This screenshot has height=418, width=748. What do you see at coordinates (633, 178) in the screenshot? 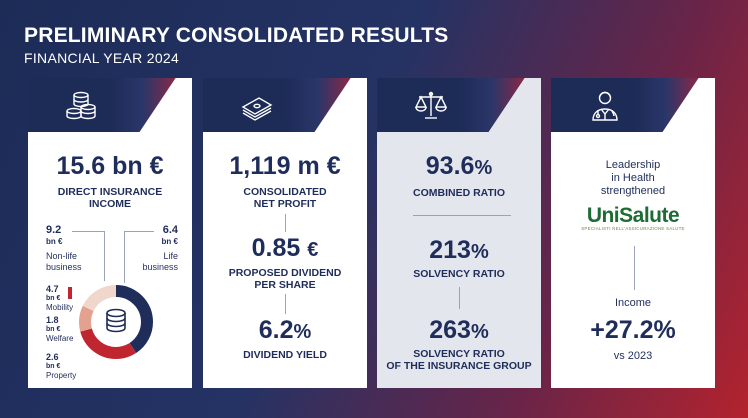
I see `leadership-text: Leadership in Health strengthened` at bounding box center [633, 178].